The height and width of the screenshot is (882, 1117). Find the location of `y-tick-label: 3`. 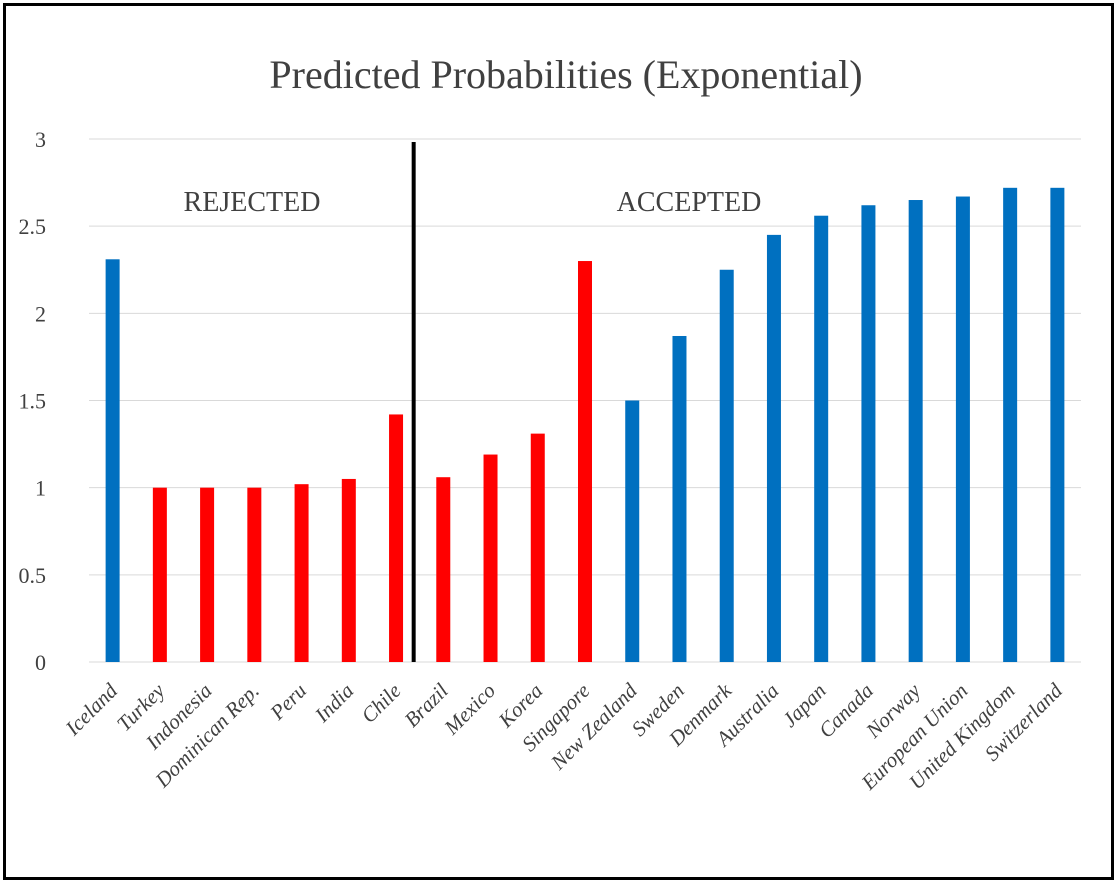

y-tick-label: 3 is located at coordinates (40, 139).